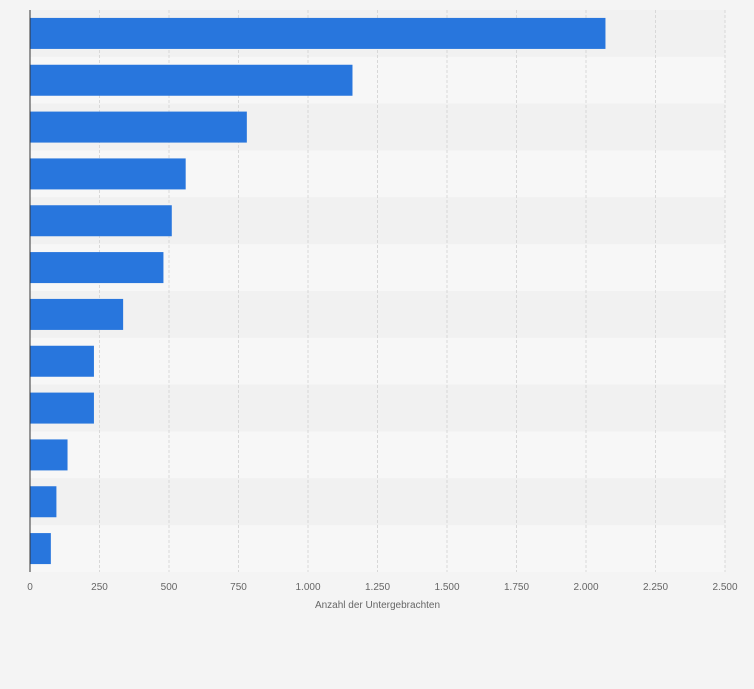 Image resolution: width=754 pixels, height=689 pixels. I want to click on x-tick-label: 2.250, so click(655, 587).